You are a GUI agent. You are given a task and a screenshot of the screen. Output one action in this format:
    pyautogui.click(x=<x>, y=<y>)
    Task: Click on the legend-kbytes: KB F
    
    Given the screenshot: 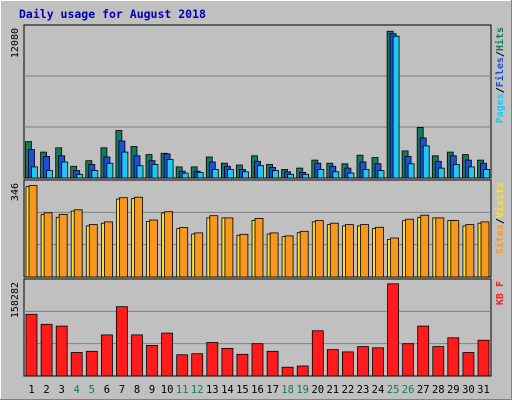 What is the action you would take?
    pyautogui.click(x=500, y=293)
    